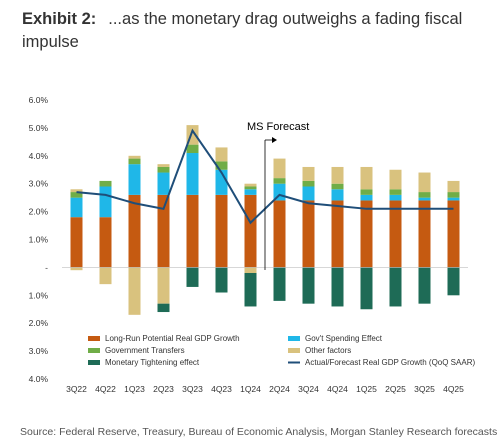 This screenshot has width=500, height=447. Describe the element at coordinates (279, 389) in the screenshot. I see `x-tick-label: 2Q24` at that location.